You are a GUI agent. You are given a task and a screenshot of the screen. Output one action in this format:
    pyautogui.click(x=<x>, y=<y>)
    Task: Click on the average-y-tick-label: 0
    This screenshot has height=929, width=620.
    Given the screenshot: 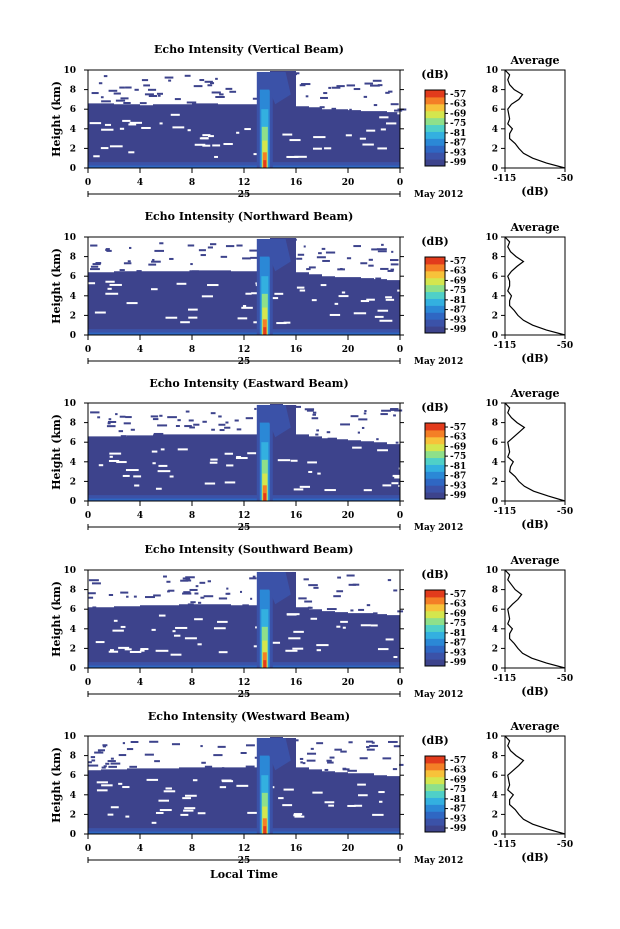 What is the action you would take?
    pyautogui.click(x=495, y=336)
    